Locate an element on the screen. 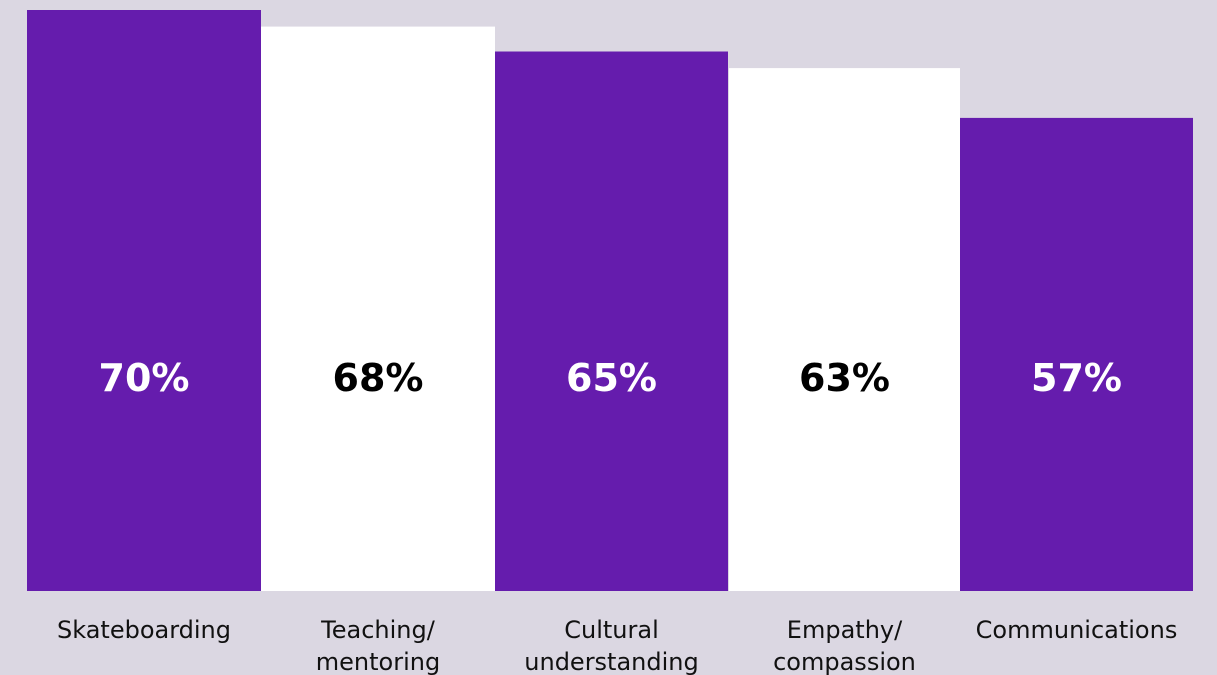  bar-value-label-2: 65% is located at coordinates (611, 378).